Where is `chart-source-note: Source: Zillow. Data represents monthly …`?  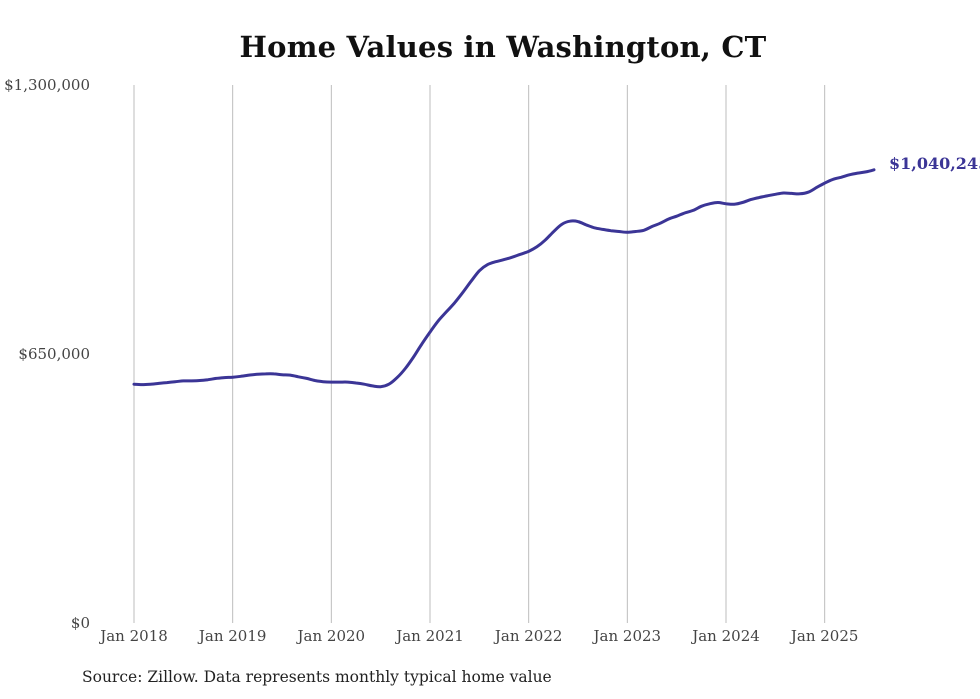 chart-source-note: Source: Zillow. Data represents monthly … is located at coordinates (317, 677).